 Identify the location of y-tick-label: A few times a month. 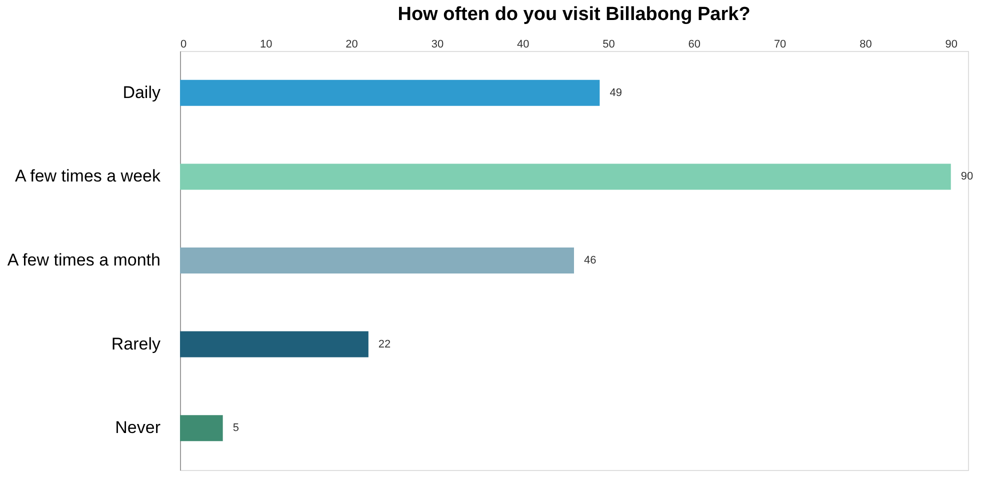
(83, 260).